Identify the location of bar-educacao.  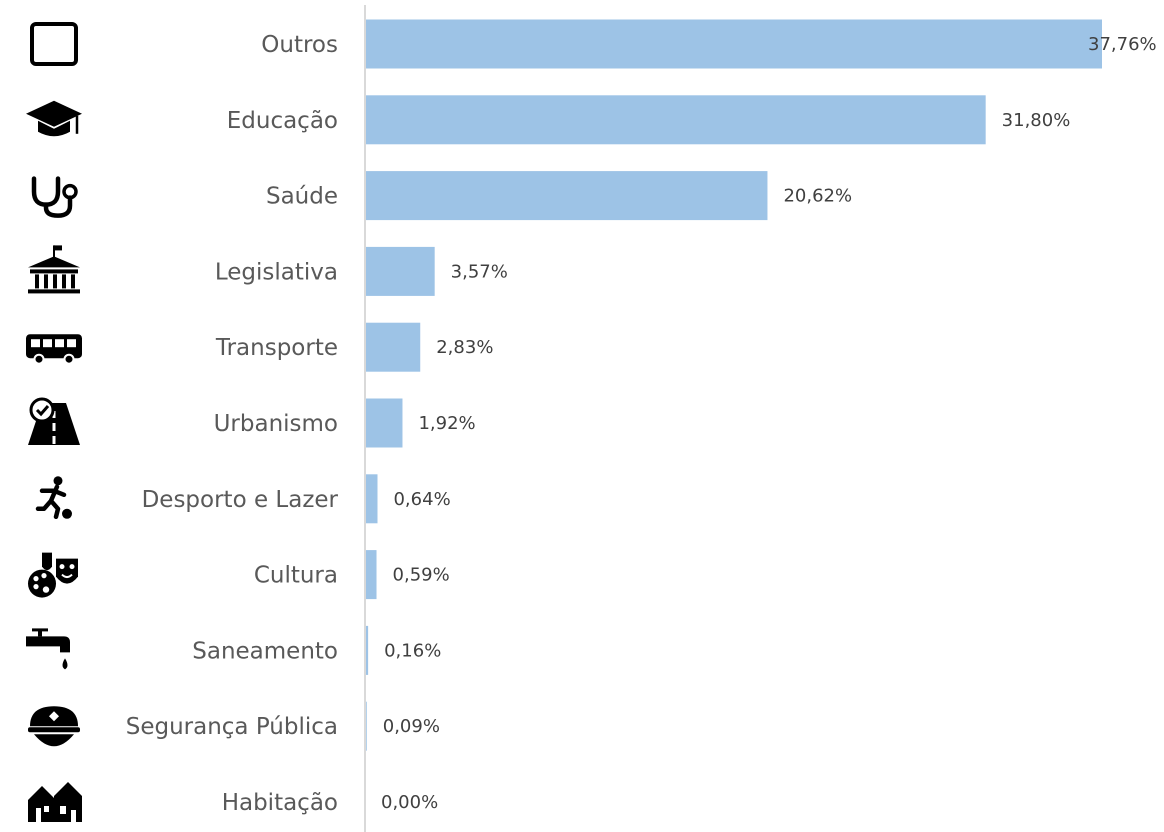
(675, 120).